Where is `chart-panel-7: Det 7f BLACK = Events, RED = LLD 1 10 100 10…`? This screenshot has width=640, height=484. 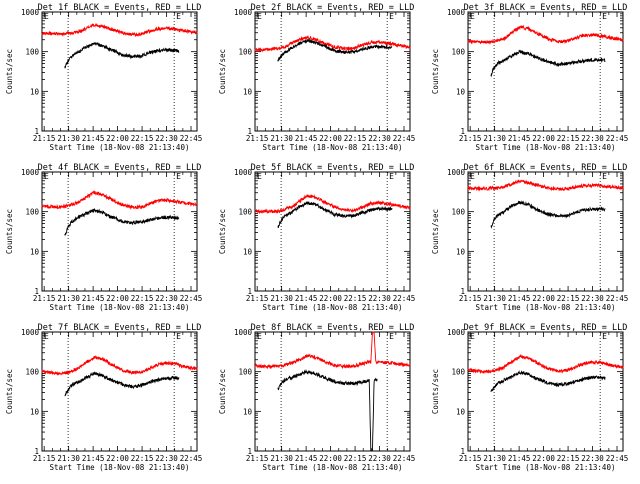 chart-panel-7: Det 7f BLACK = Events, RED = LLD 1 10 100 10… is located at coordinates (103, 397).